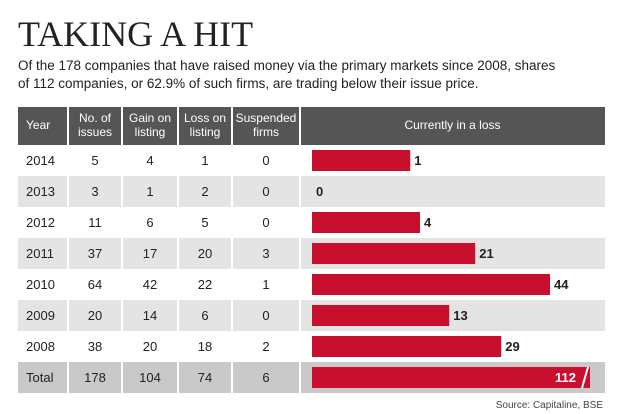 The width and height of the screenshot is (621, 414). I want to click on cell: 22, so click(205, 284).